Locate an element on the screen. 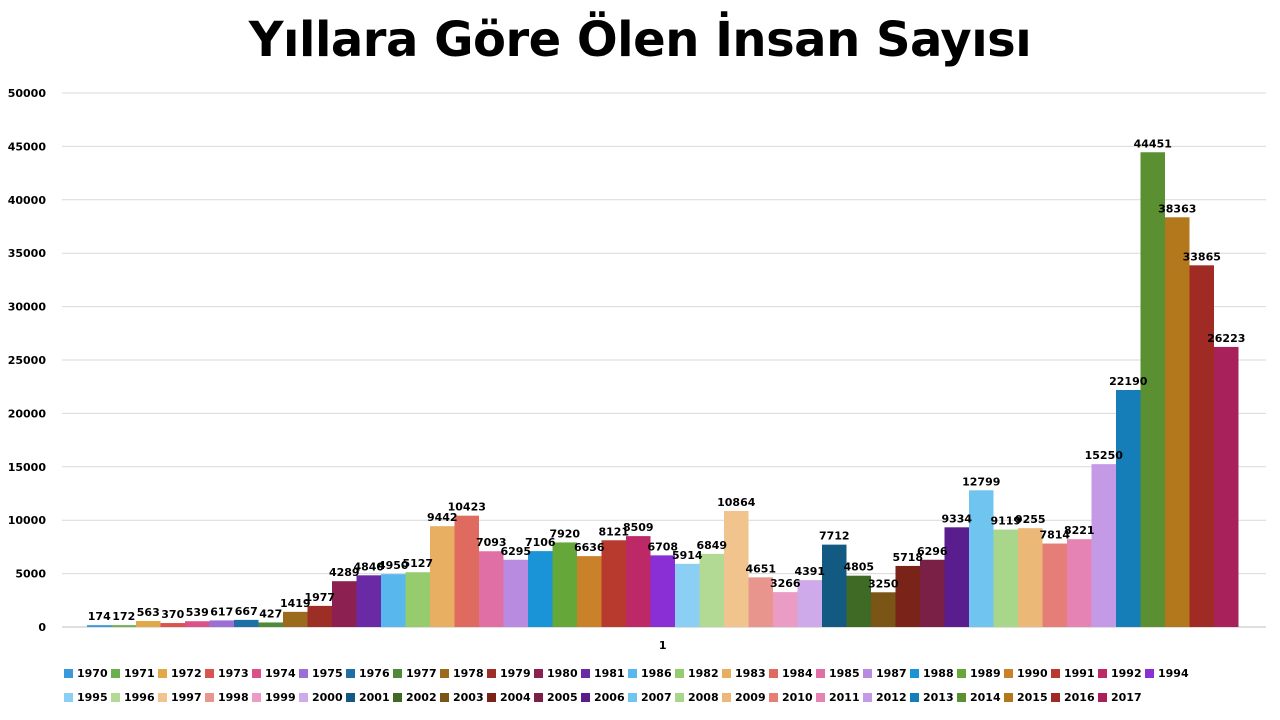 The height and width of the screenshot is (720, 1280). data-label-2014: 44451 is located at coordinates (1153, 143).